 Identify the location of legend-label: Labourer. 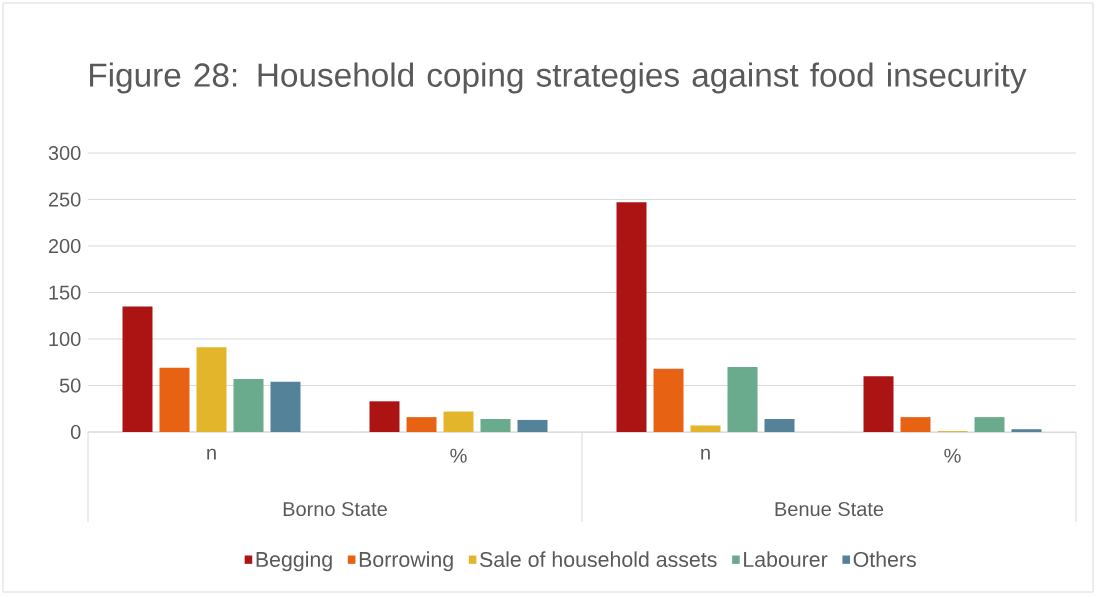
(786, 559).